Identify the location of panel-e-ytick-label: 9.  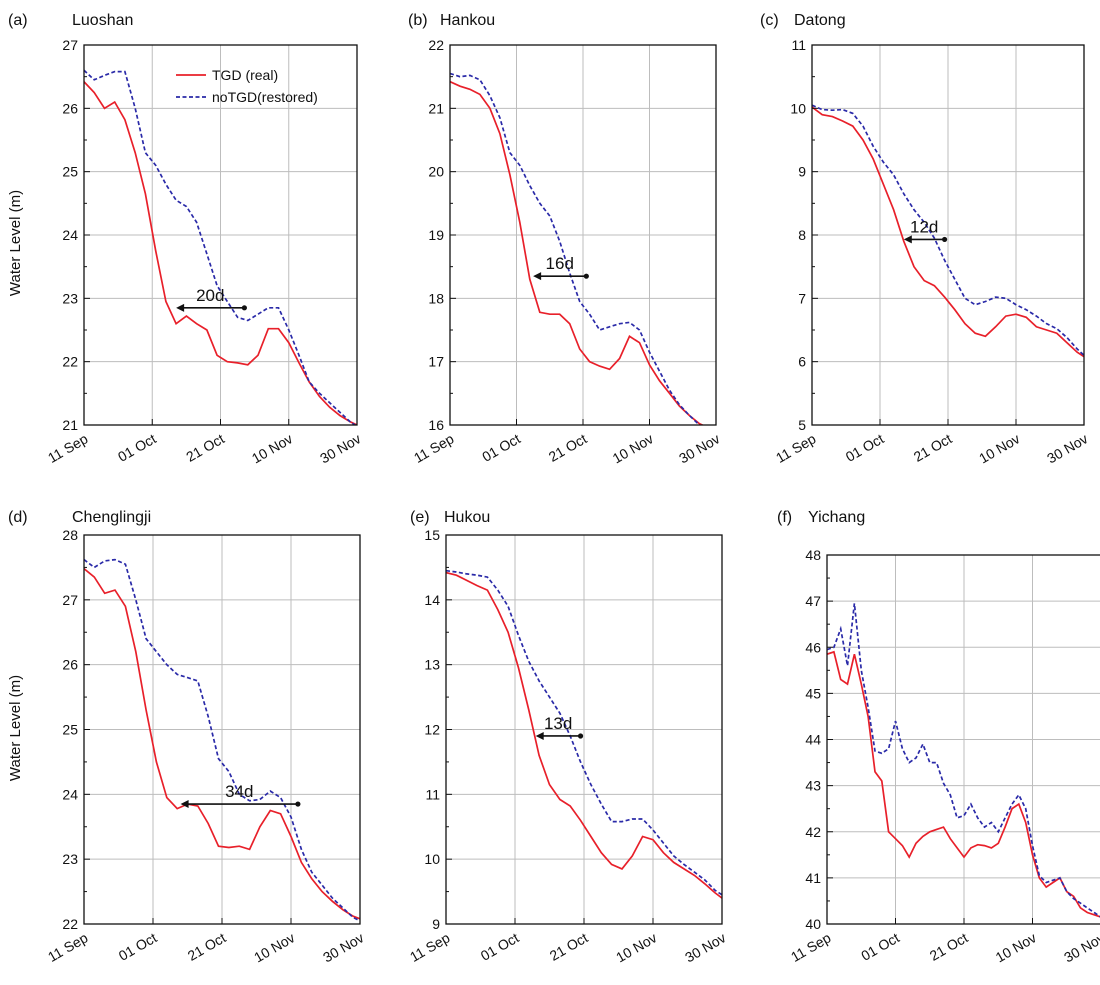
(436, 924).